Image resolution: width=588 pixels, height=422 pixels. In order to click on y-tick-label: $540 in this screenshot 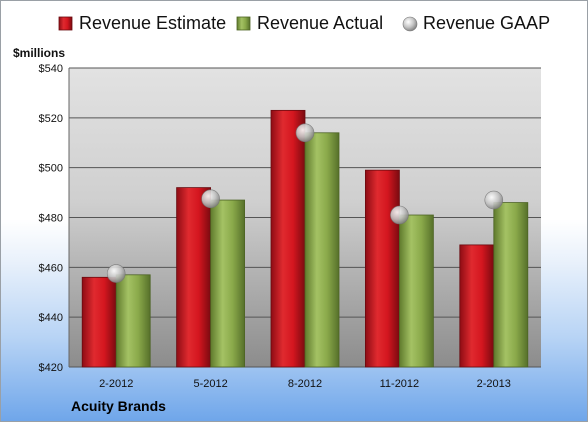, I will do `click(51, 69)`.